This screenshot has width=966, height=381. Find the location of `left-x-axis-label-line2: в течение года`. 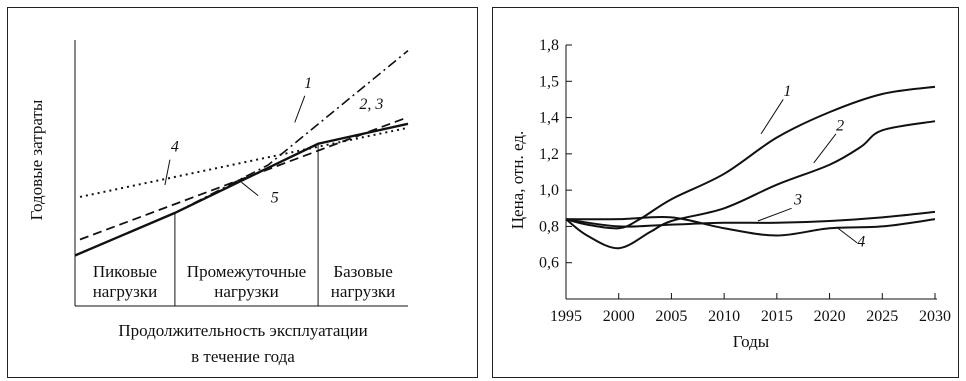

left-x-axis-label-line2: в течение года is located at coordinates (243, 356).